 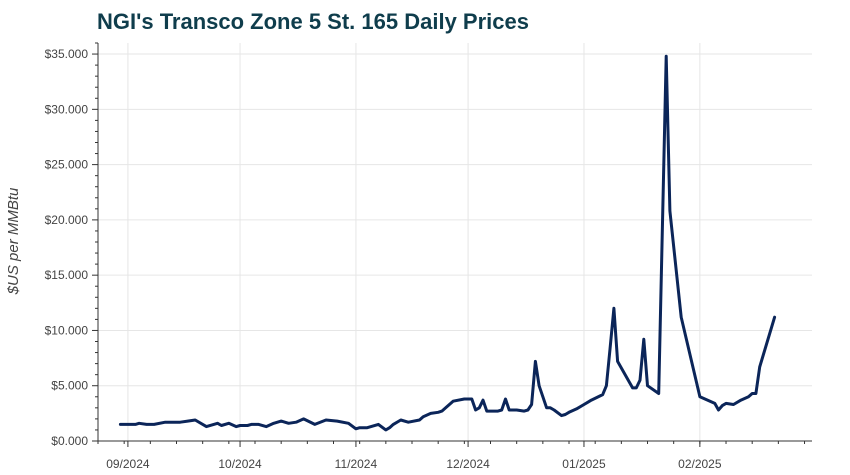 What do you see at coordinates (69, 441) in the screenshot?
I see `y-tick-label: $0.000` at bounding box center [69, 441].